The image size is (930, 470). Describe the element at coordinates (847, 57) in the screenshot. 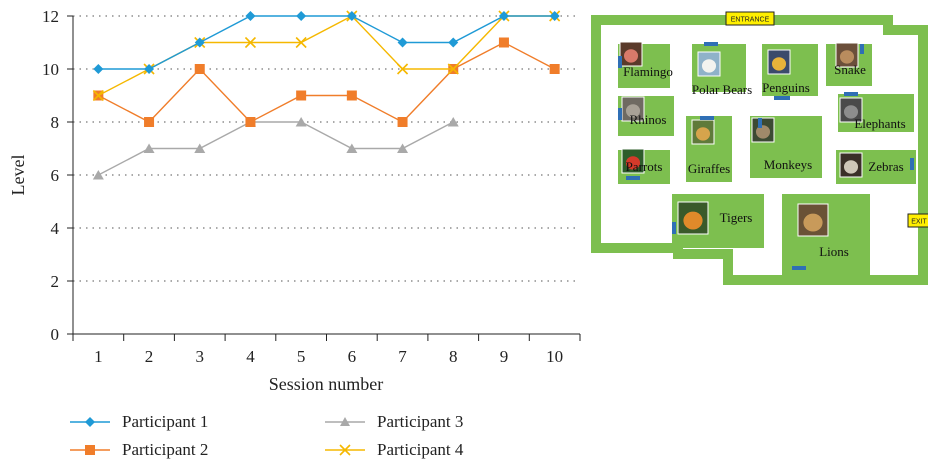

I see `snake-photo-subject` at that location.